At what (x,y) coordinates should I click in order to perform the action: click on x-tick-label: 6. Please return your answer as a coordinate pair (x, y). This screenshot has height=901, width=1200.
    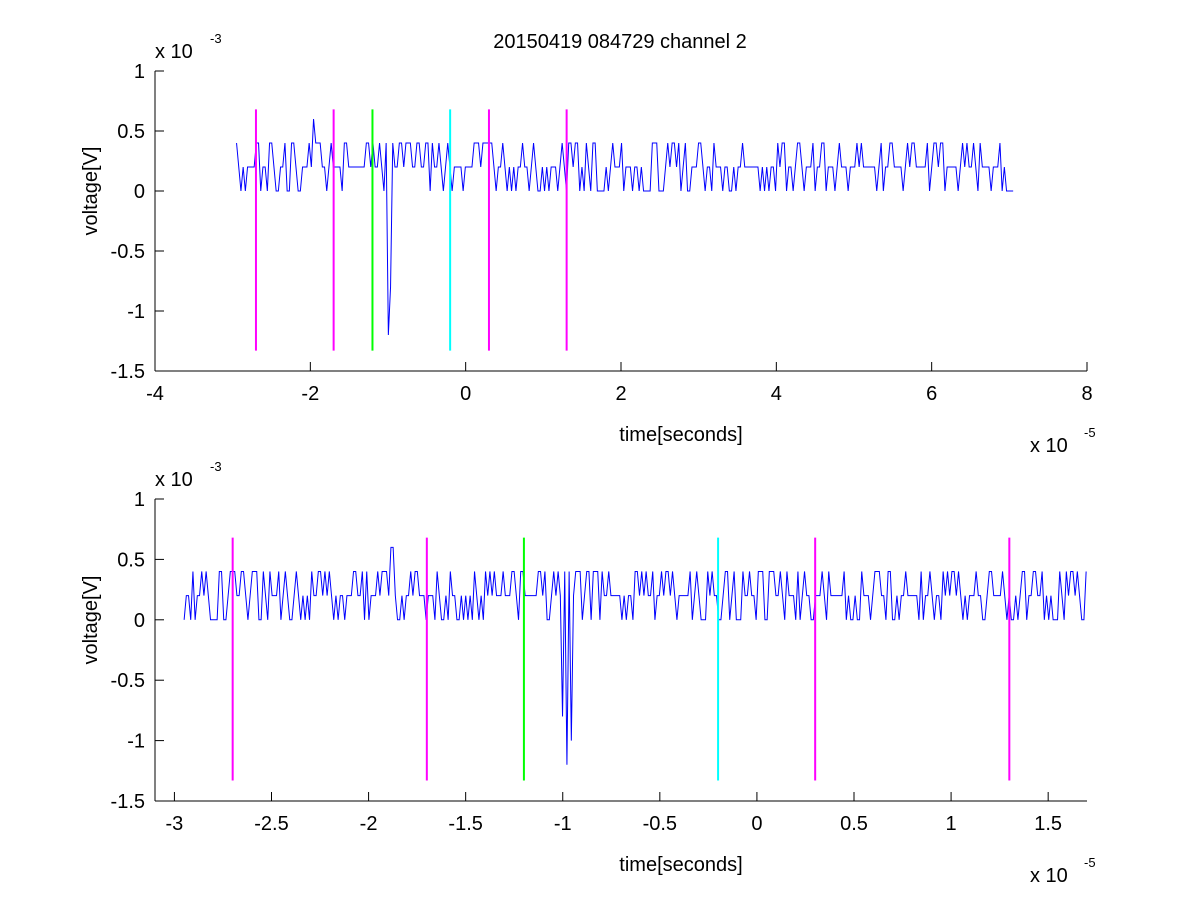
    Looking at the image, I should click on (931, 394).